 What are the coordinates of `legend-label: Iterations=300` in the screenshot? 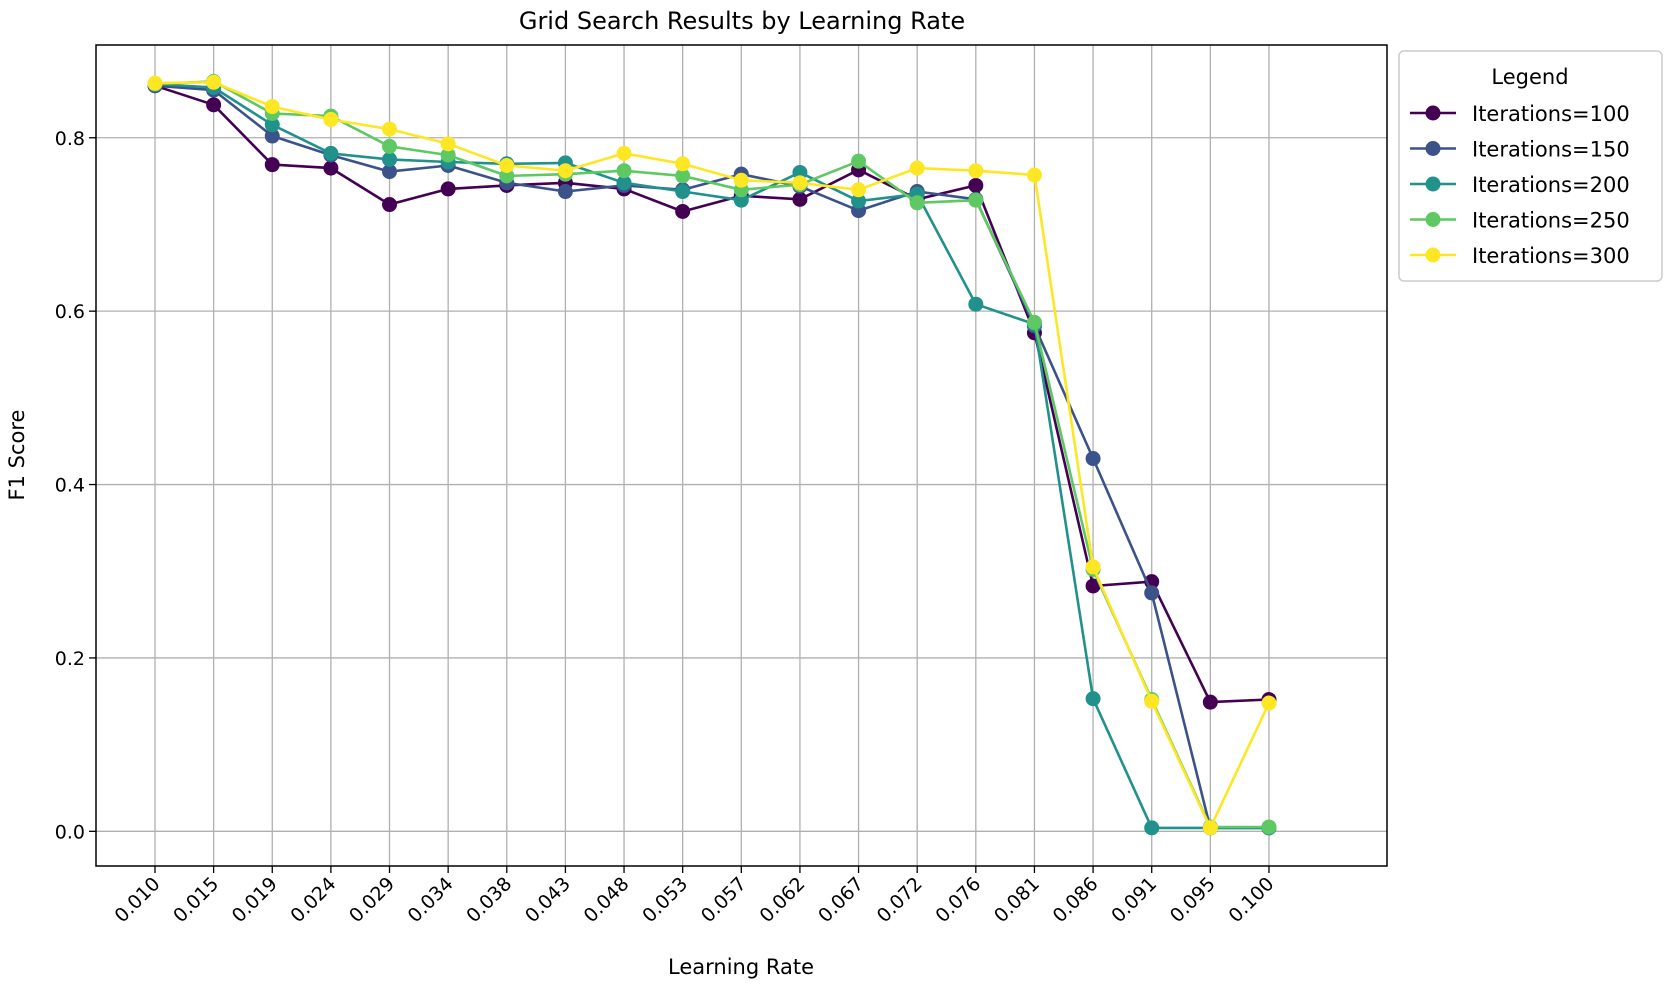 It's located at (1551, 256).